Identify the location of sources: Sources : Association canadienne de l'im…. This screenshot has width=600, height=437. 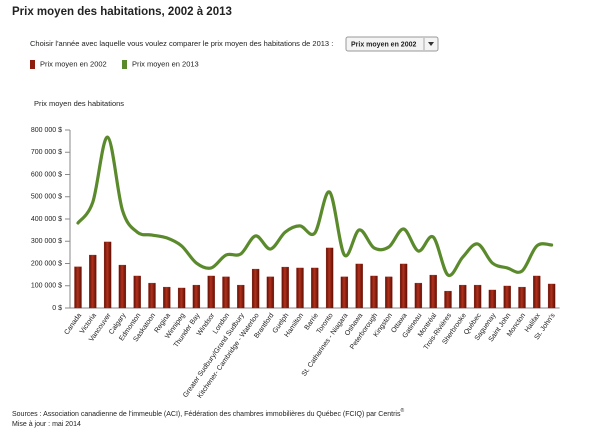
(208, 412).